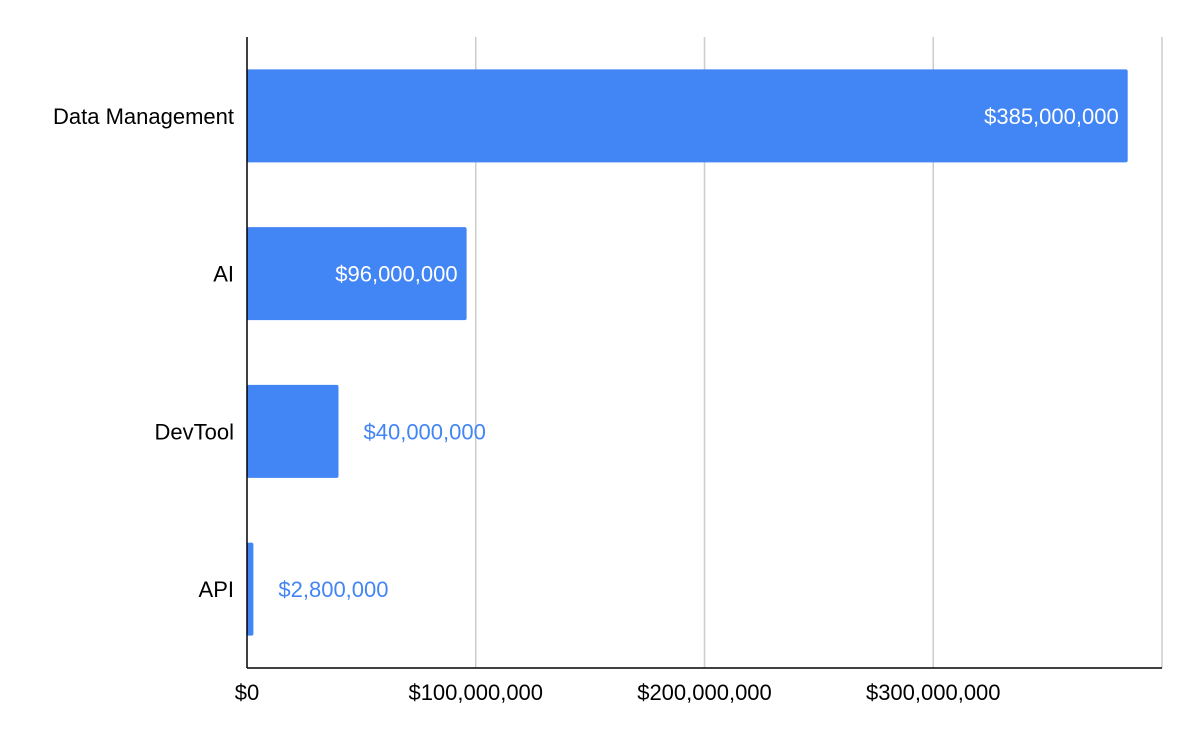 This screenshot has height=742, width=1200. Describe the element at coordinates (247, 692) in the screenshot. I see `x-tick-label: $0` at that location.